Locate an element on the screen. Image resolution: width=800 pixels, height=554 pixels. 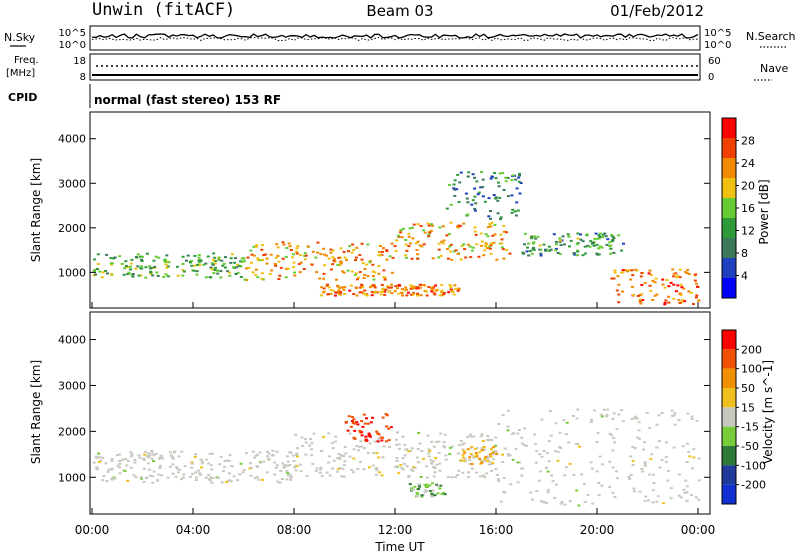
power-y-label: Slant Range [km] is located at coordinates (36, 210).